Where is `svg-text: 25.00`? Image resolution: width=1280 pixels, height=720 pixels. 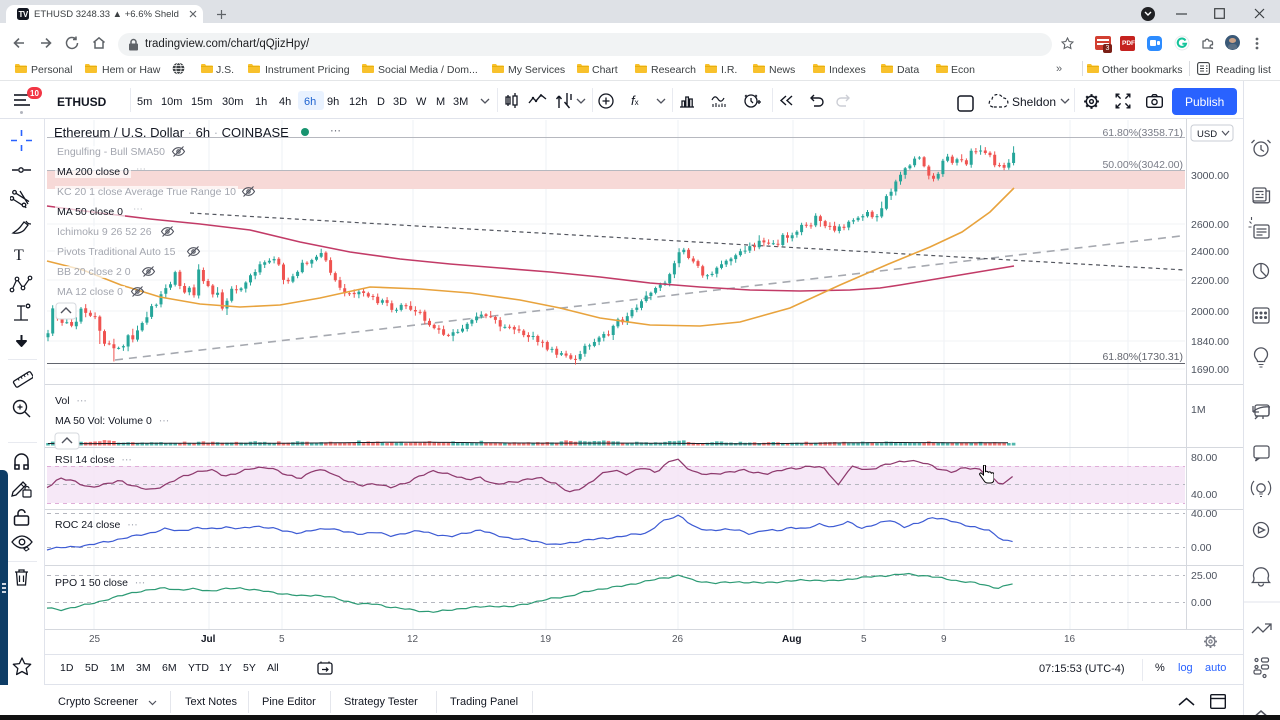 svg-text: 25.00 is located at coordinates (1204, 576).